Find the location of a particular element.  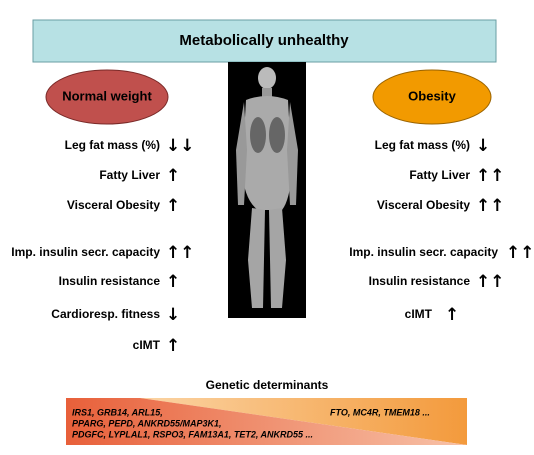

item-label: Cardioresp. fitness is located at coordinates (105, 314).